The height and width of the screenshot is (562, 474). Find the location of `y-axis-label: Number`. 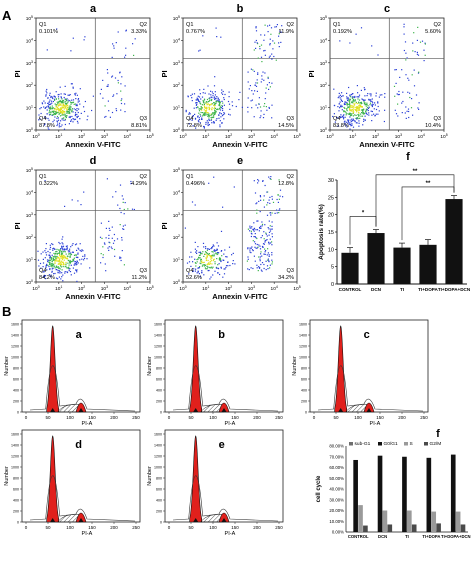

y-axis-label: Number is located at coordinates (7, 476).